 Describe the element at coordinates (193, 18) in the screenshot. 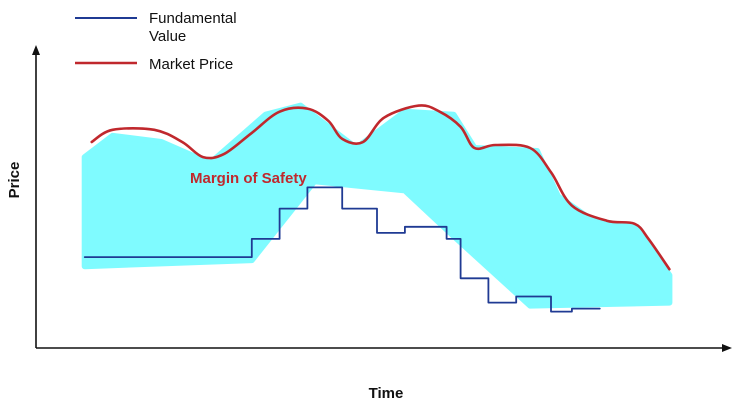

I see `legend-label-fundamental: Fundamental` at that location.